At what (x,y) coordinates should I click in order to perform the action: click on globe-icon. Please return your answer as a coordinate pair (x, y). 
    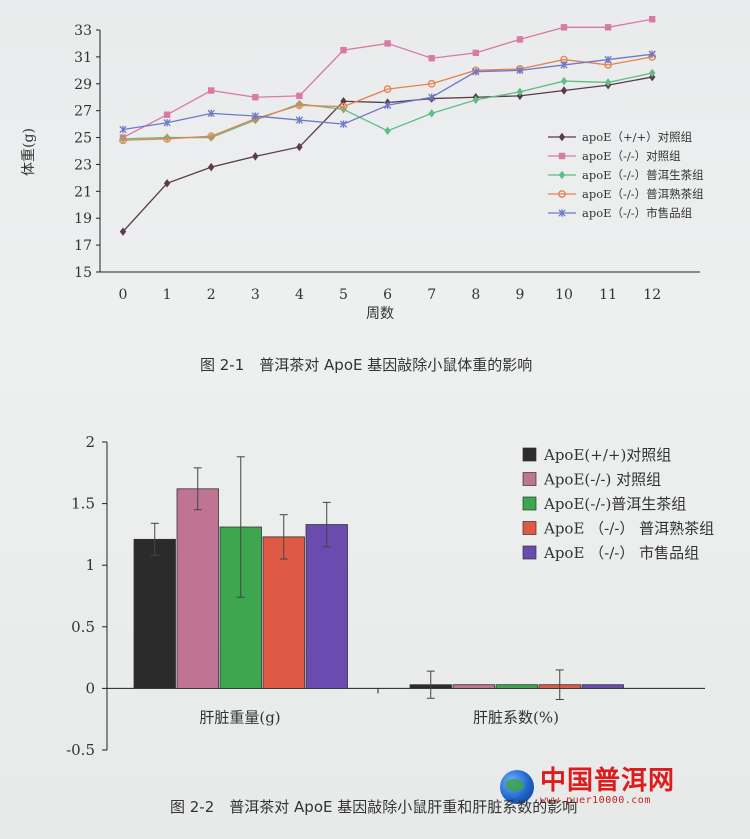
    Looking at the image, I should click on (517, 787).